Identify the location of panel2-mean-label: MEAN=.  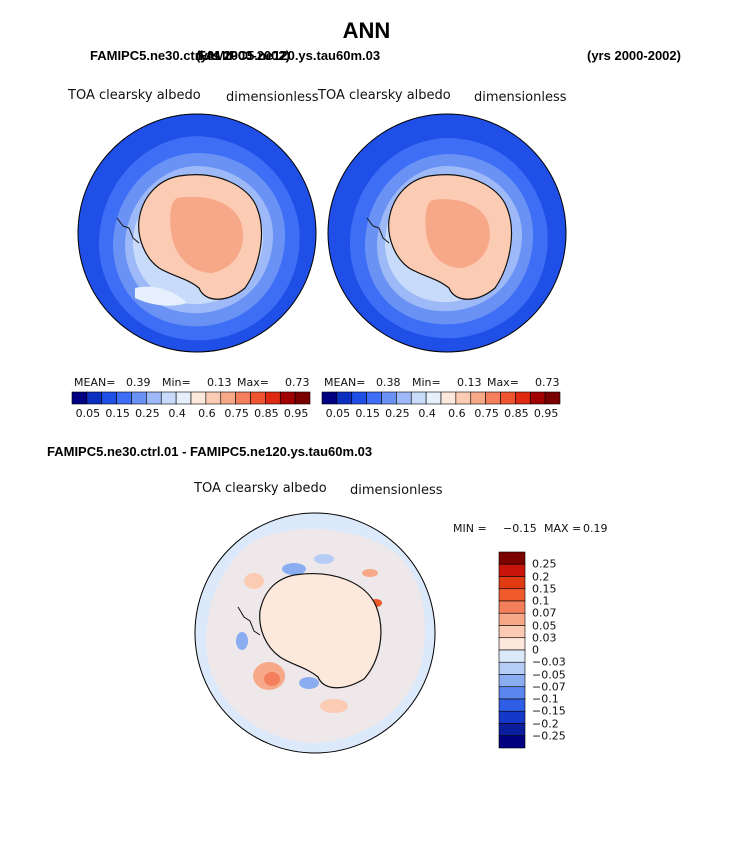
(345, 382).